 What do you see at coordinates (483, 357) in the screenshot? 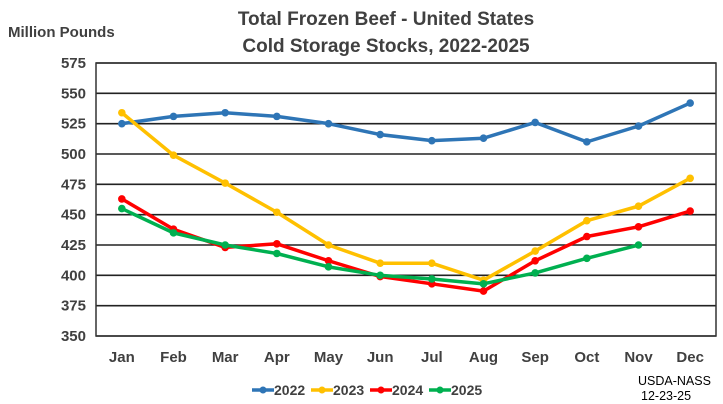
I see `x-tick-label: Aug` at bounding box center [483, 357].